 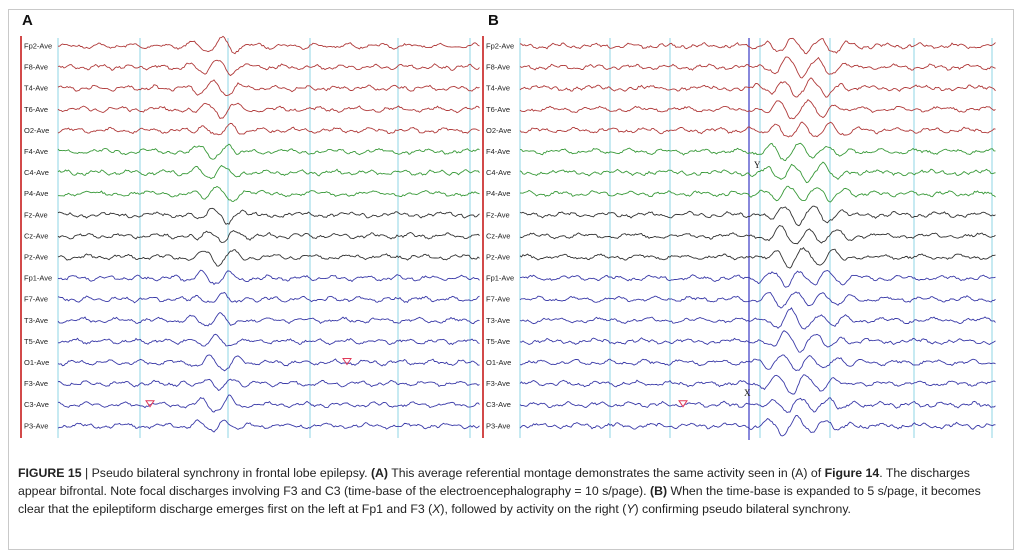 What do you see at coordinates (852, 473) in the screenshot?
I see `caption-ref-fig14: Figure 14` at bounding box center [852, 473].